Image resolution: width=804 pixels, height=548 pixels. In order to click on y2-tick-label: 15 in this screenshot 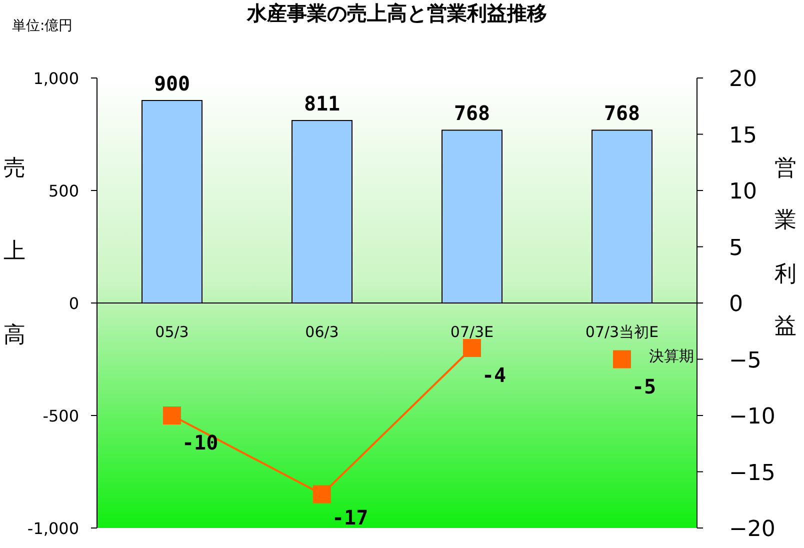, I will do `click(743, 135)`.